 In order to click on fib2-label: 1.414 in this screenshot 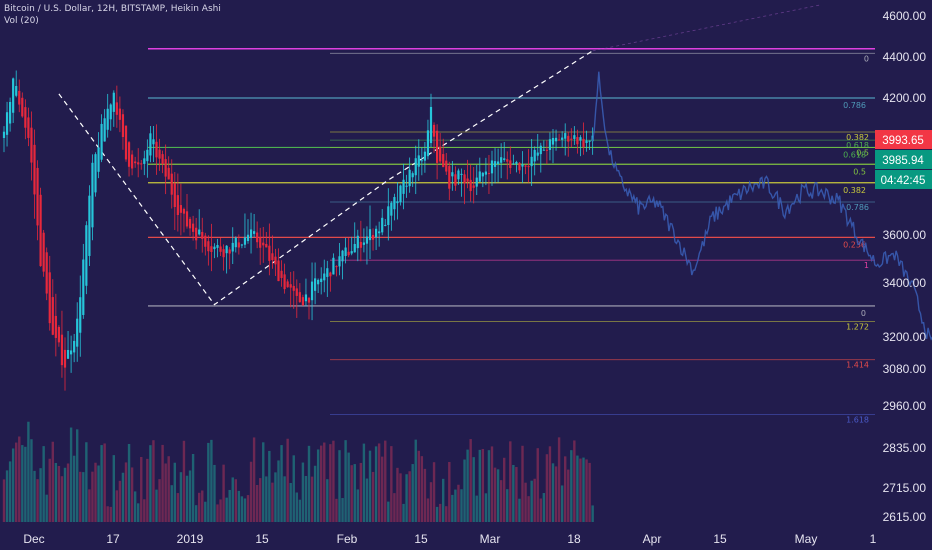, I will do `click(857, 365)`.